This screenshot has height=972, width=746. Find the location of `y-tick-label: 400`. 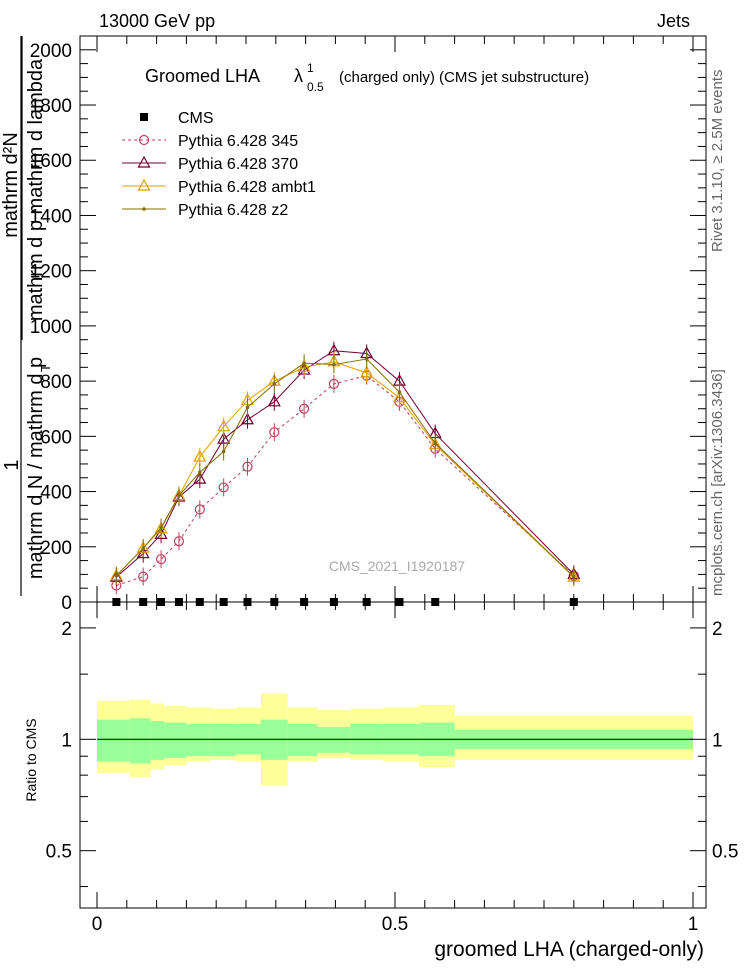

y-tick-label: 400 is located at coordinates (56, 493).